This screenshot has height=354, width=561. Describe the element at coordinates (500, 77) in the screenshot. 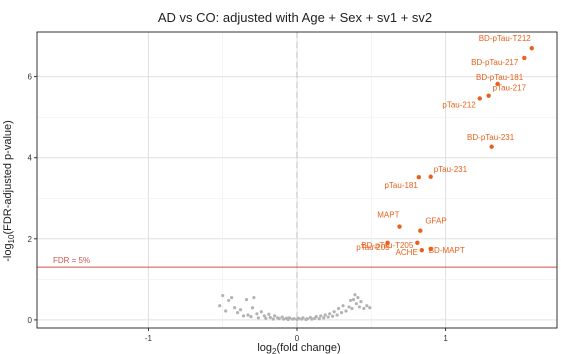

I see `point-label: BD-pTau-181` at that location.